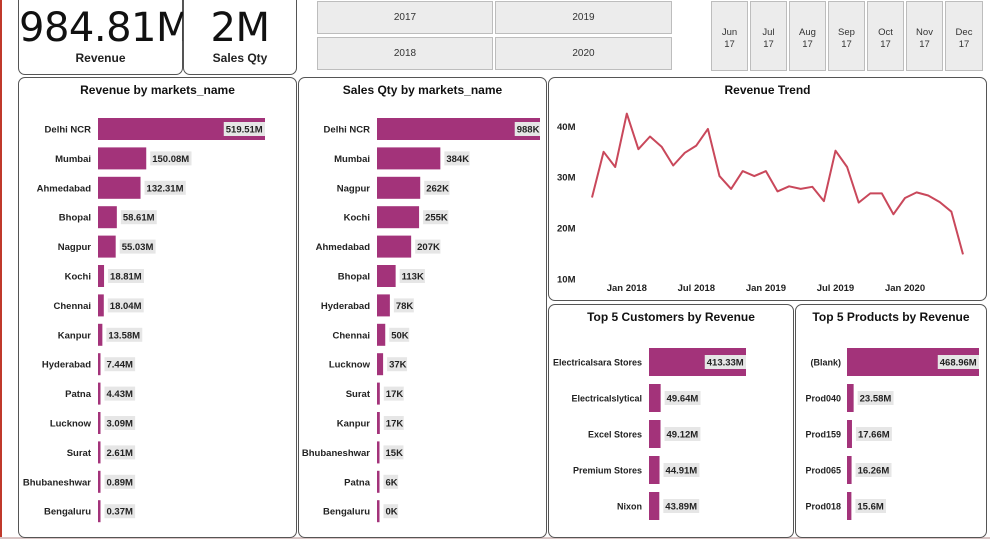 The height and width of the screenshot is (539, 990). I want to click on kpi-sales-qty-label: Sales Qty, so click(240, 58).